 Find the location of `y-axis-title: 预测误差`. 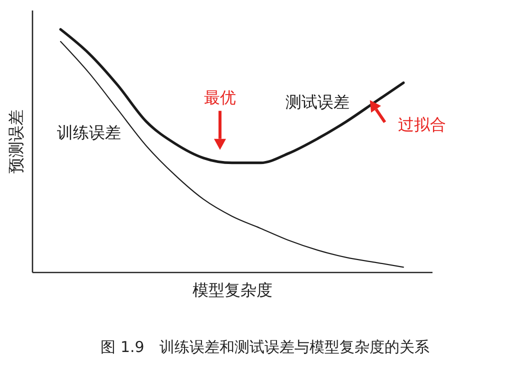

y-axis-title: 预测误差 is located at coordinates (16, 142).